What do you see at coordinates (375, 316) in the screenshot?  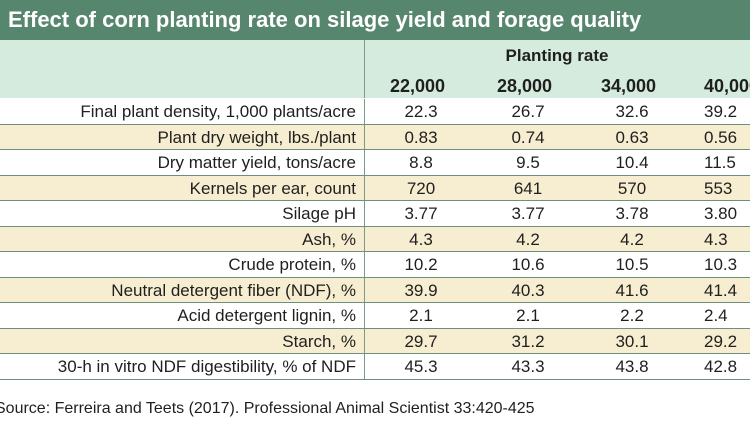 I see `table-row: Acid detergent lignin, % 2.1 2.1 2.2 2.4` at bounding box center [375, 316].